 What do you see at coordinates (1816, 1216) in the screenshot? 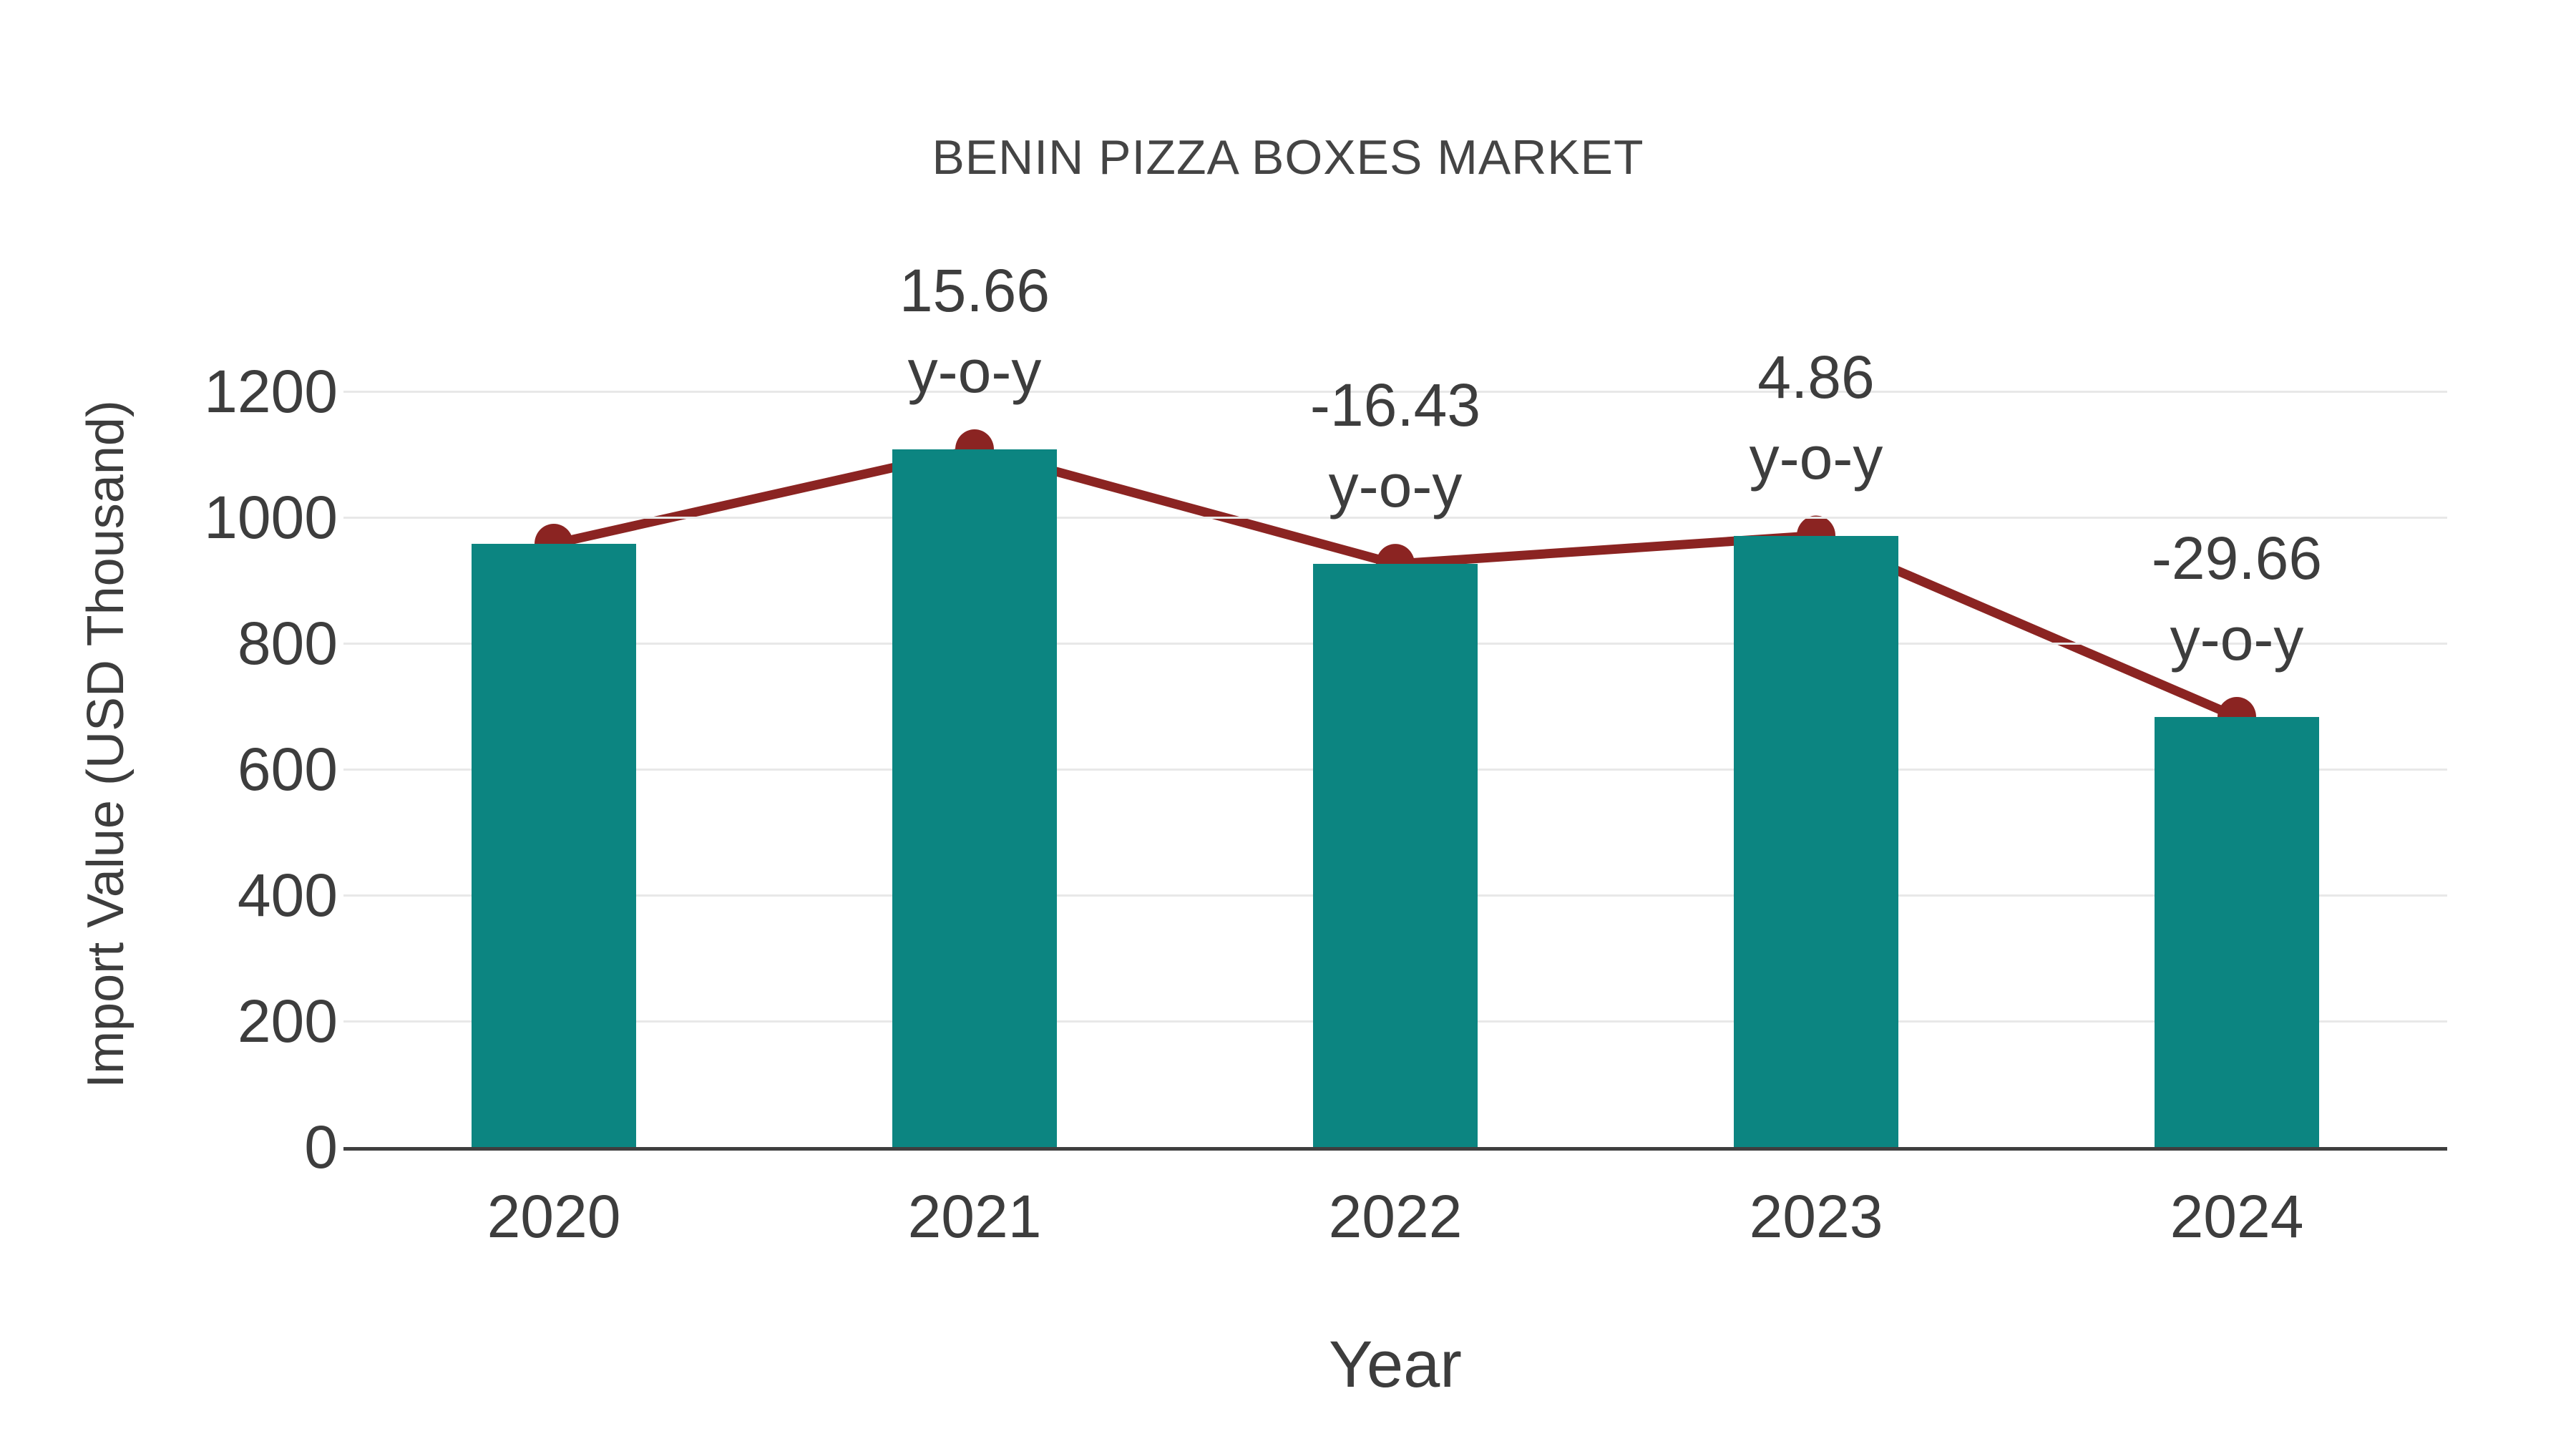
I see `x-tick-label-2023: 2023` at bounding box center [1816, 1216].